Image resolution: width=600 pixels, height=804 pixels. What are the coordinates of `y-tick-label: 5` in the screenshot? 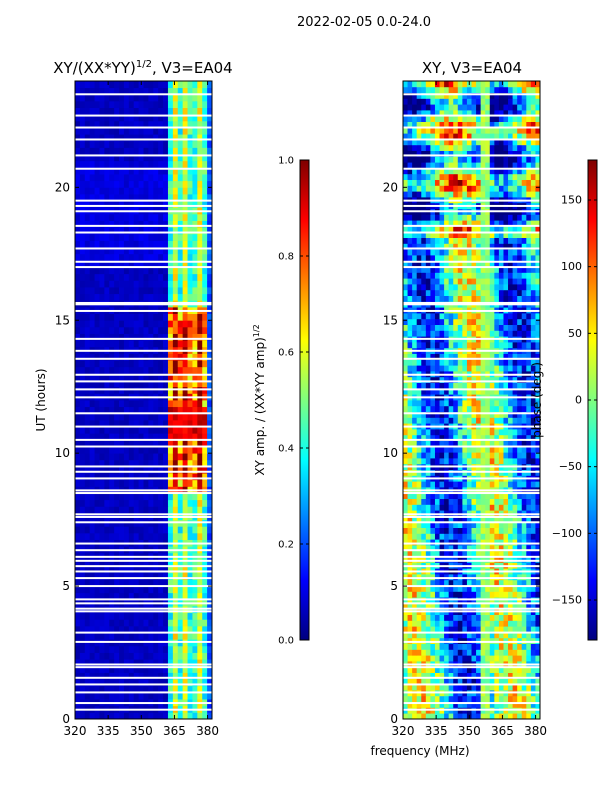 It's located at (66, 586).